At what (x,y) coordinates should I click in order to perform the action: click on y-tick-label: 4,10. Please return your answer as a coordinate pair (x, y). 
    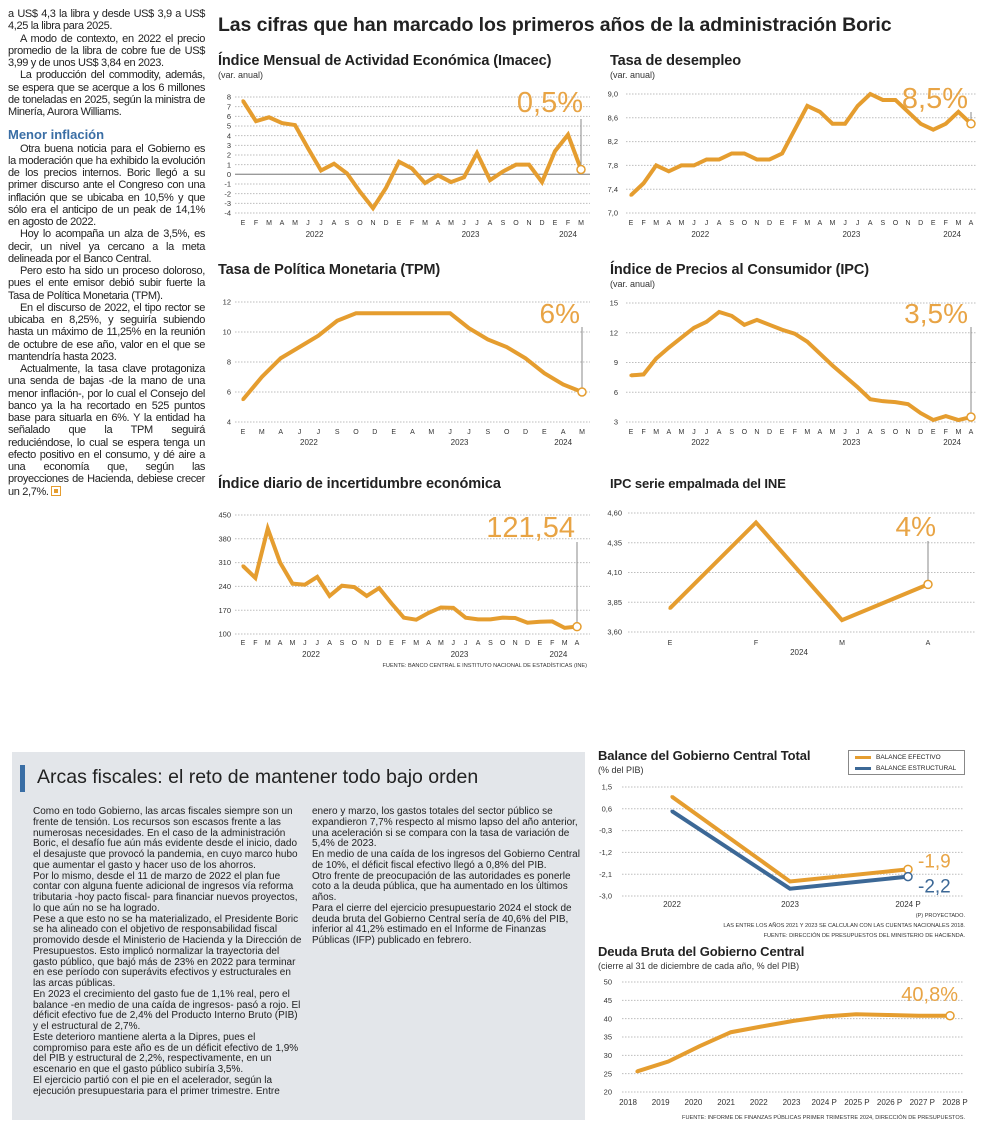
    Looking at the image, I should click on (614, 572).